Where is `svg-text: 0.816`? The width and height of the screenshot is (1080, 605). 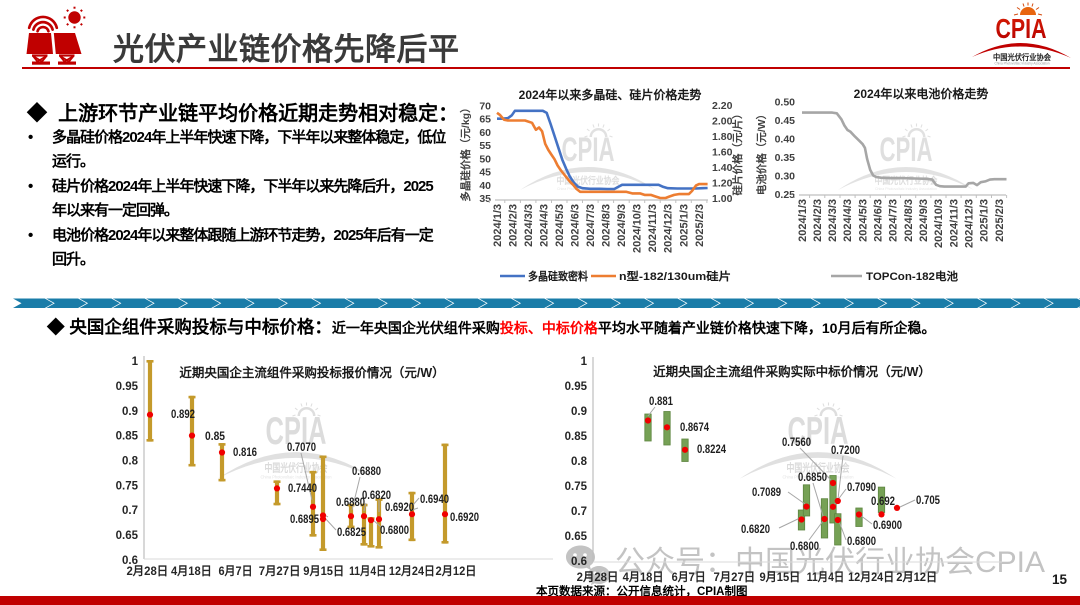
svg-text: 0.816 is located at coordinates (245, 452).